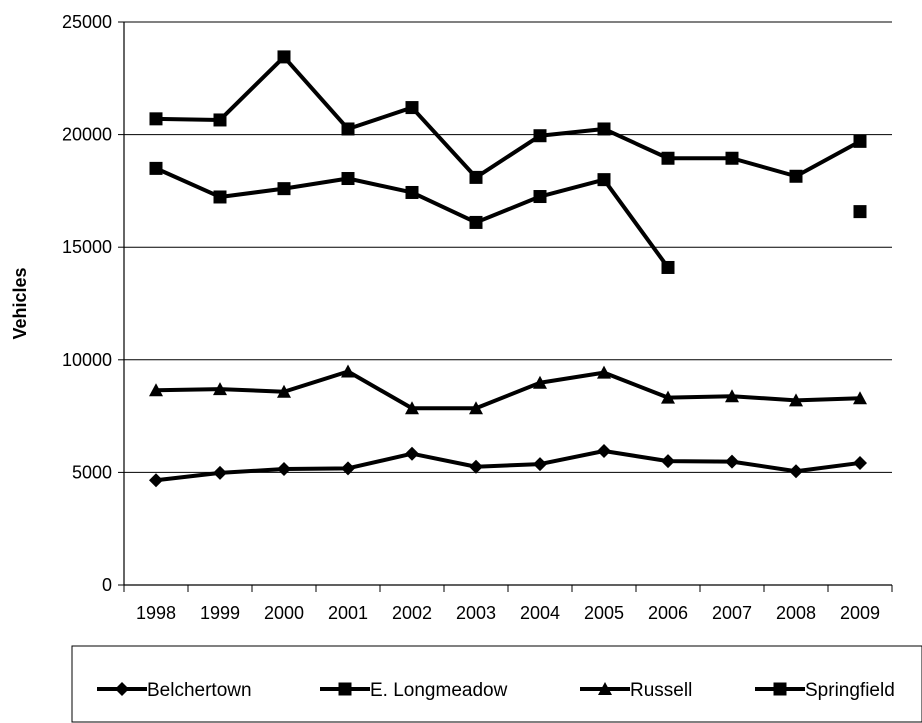 Image resolution: width=922 pixels, height=723 pixels. I want to click on legend-entry: E. Longmeadow, so click(414, 690).